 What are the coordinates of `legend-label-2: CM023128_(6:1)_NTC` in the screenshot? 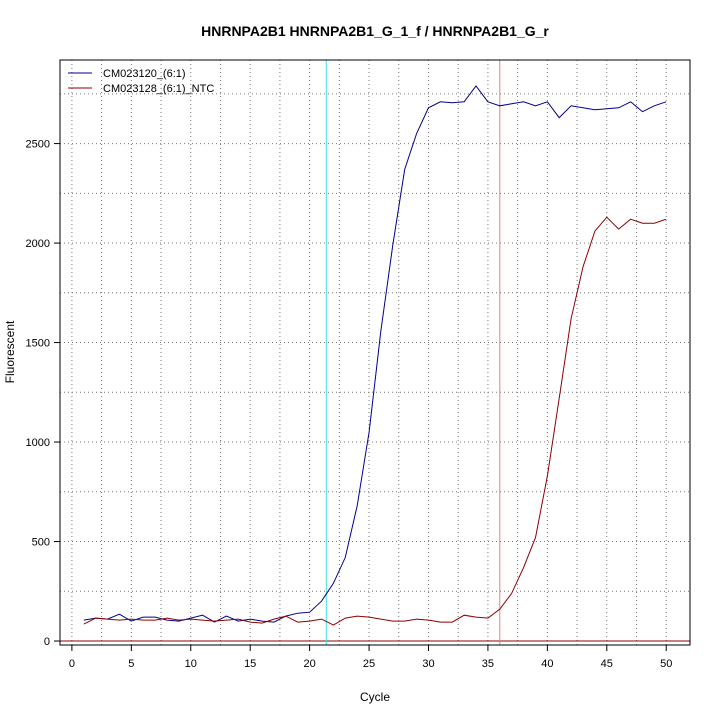 It's located at (158, 89).